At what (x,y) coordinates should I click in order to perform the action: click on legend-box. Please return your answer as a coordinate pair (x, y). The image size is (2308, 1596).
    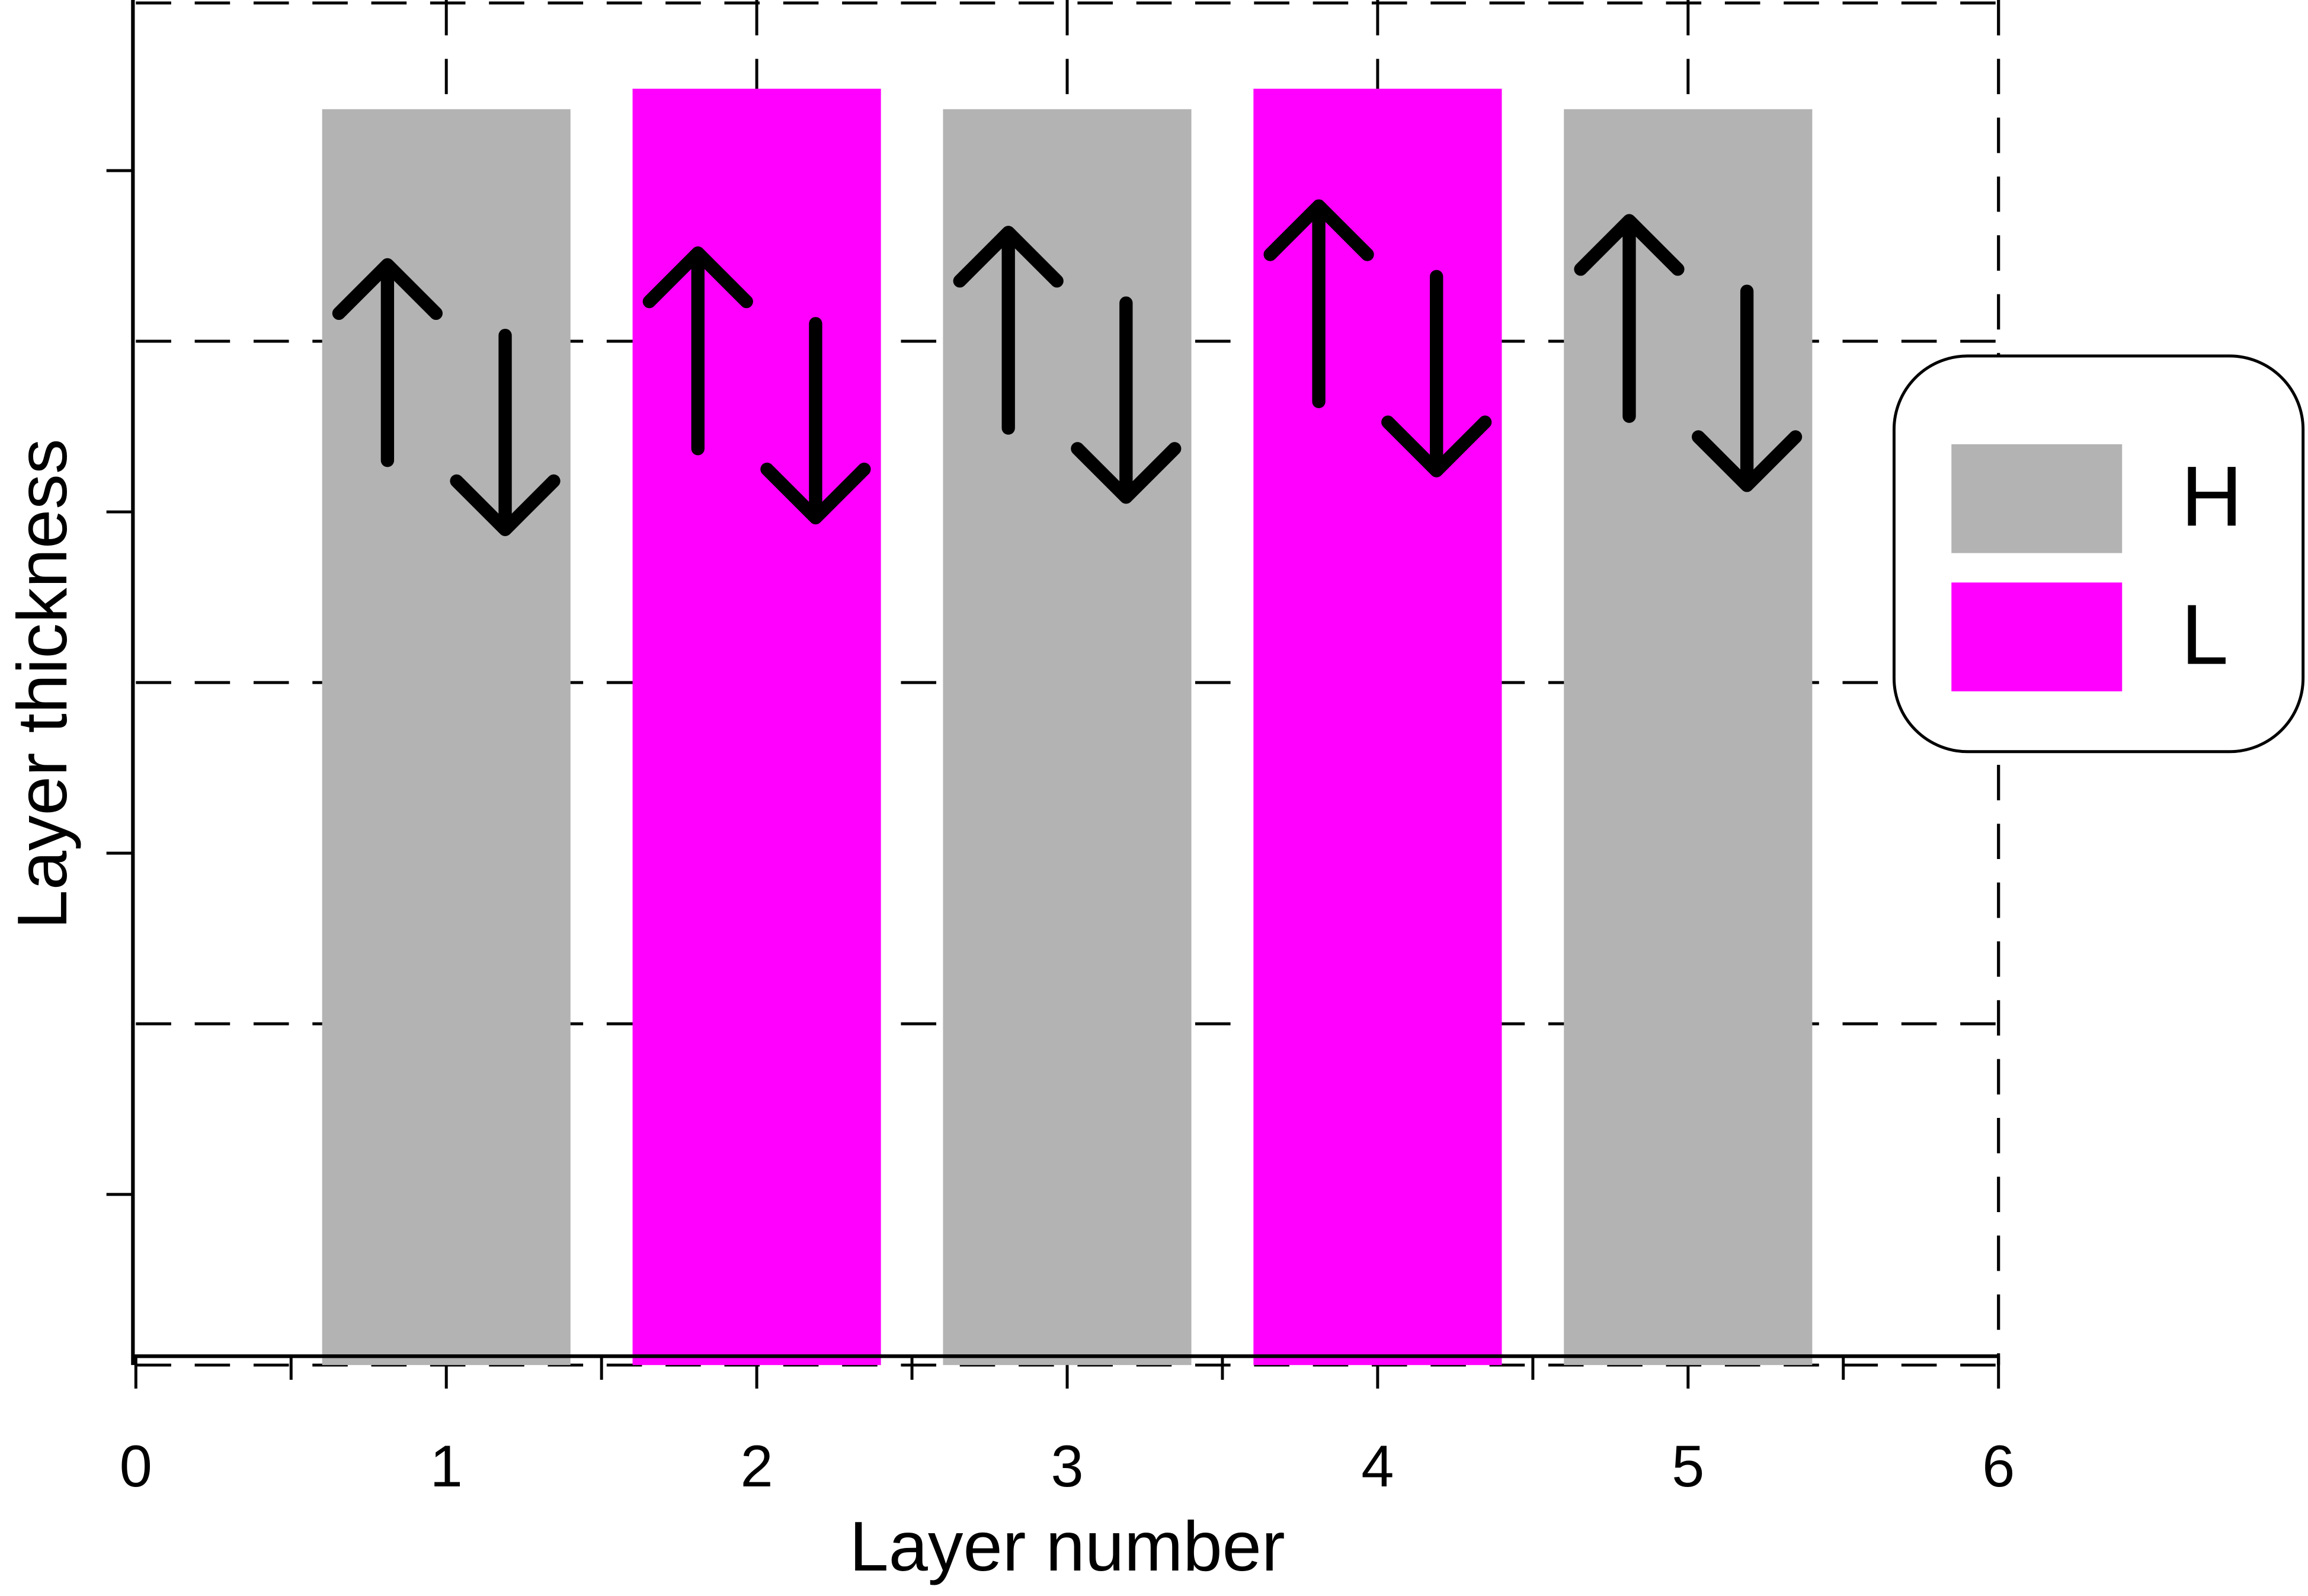
    Looking at the image, I should click on (2099, 554).